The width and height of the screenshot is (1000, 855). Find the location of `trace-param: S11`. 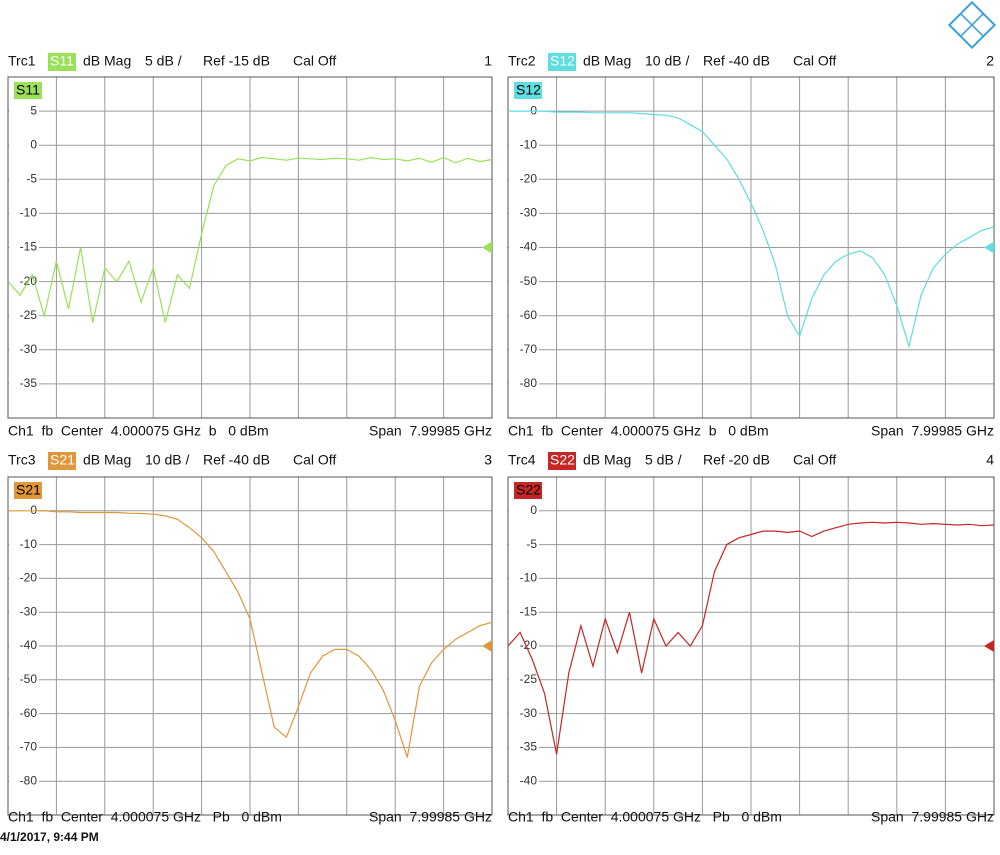

trace-param: S11 is located at coordinates (62, 61).